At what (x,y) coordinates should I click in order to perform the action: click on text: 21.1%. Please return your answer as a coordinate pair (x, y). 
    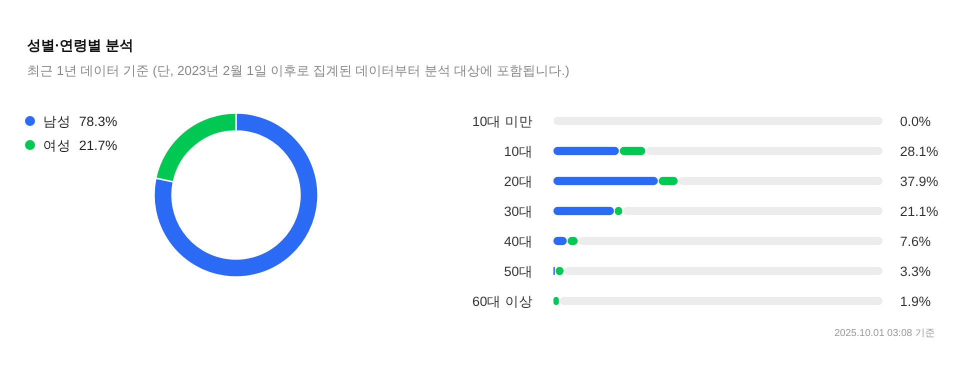
    Looking at the image, I should click on (919, 211).